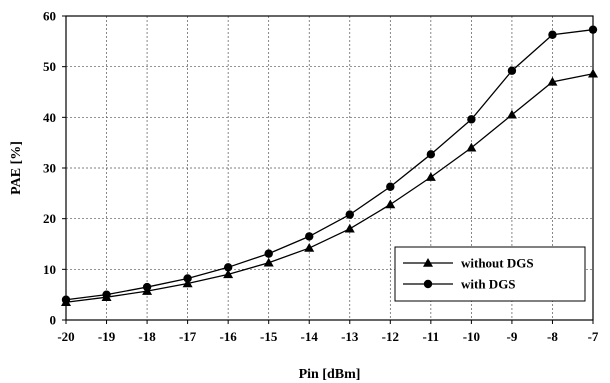  Describe the element at coordinates (107, 336) in the screenshot. I see `x-tick-label: -19` at that location.